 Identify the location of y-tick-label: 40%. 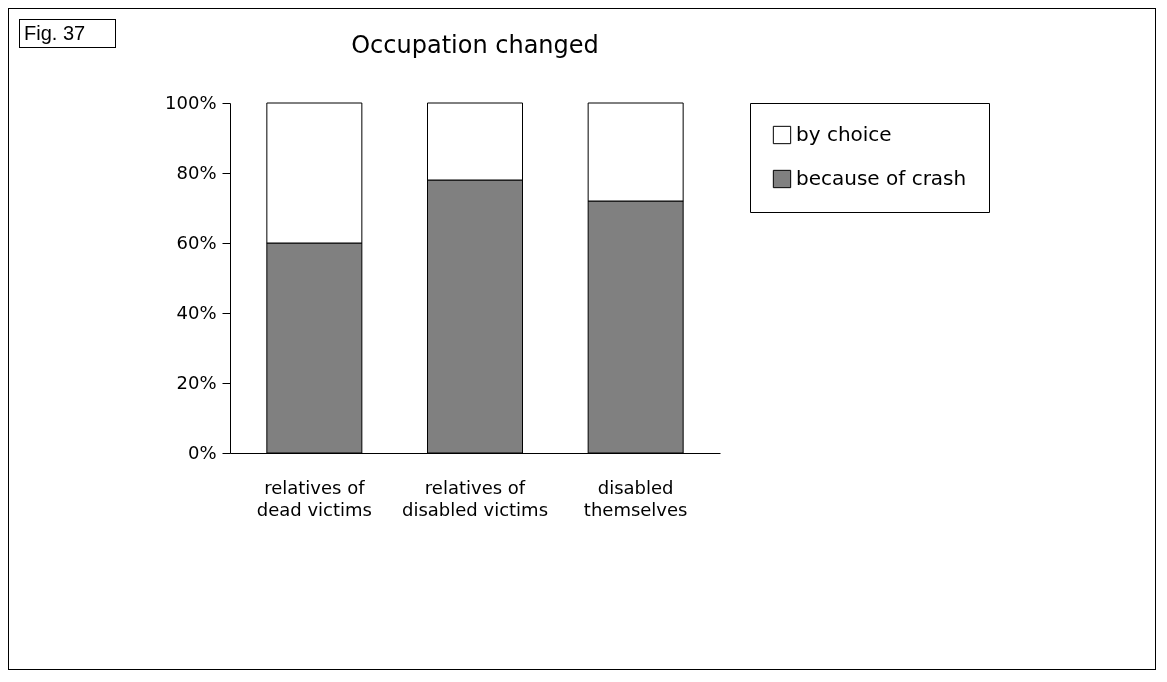
(196, 312).